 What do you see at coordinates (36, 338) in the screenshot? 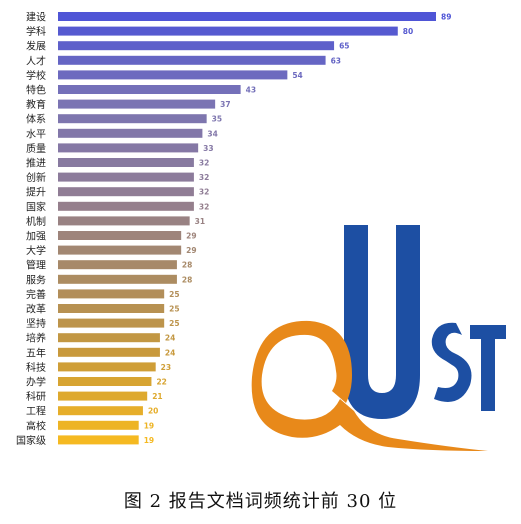
I see `category-label: 培养` at bounding box center [36, 338].